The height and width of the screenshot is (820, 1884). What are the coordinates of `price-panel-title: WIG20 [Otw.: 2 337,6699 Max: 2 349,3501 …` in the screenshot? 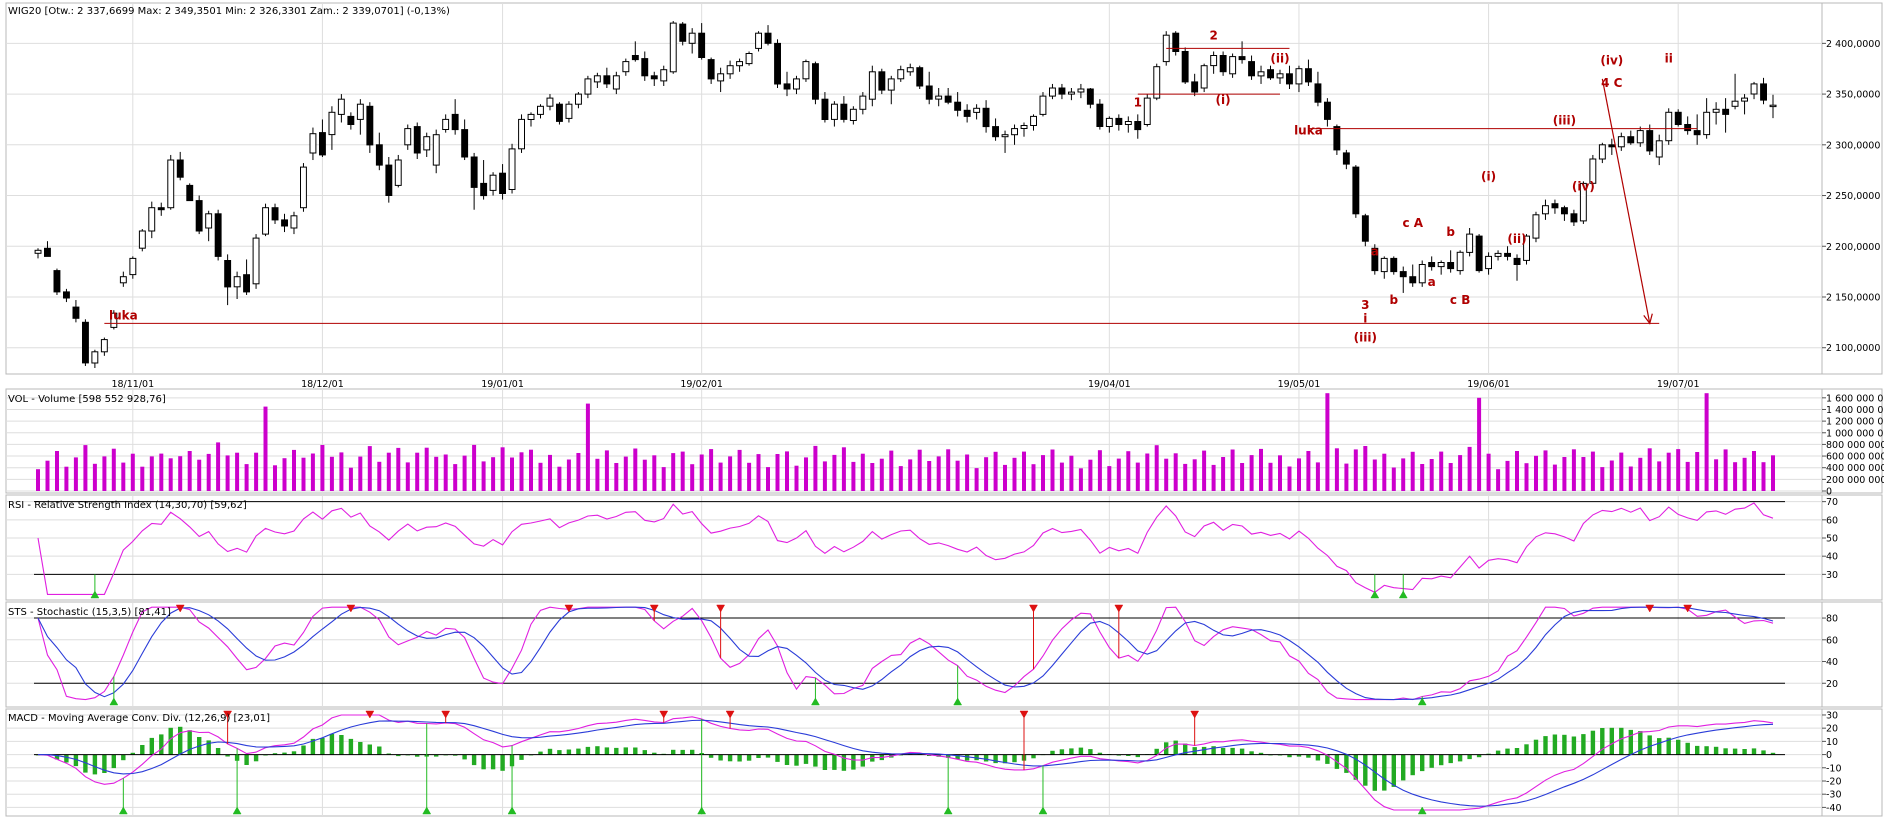 It's located at (229, 11).